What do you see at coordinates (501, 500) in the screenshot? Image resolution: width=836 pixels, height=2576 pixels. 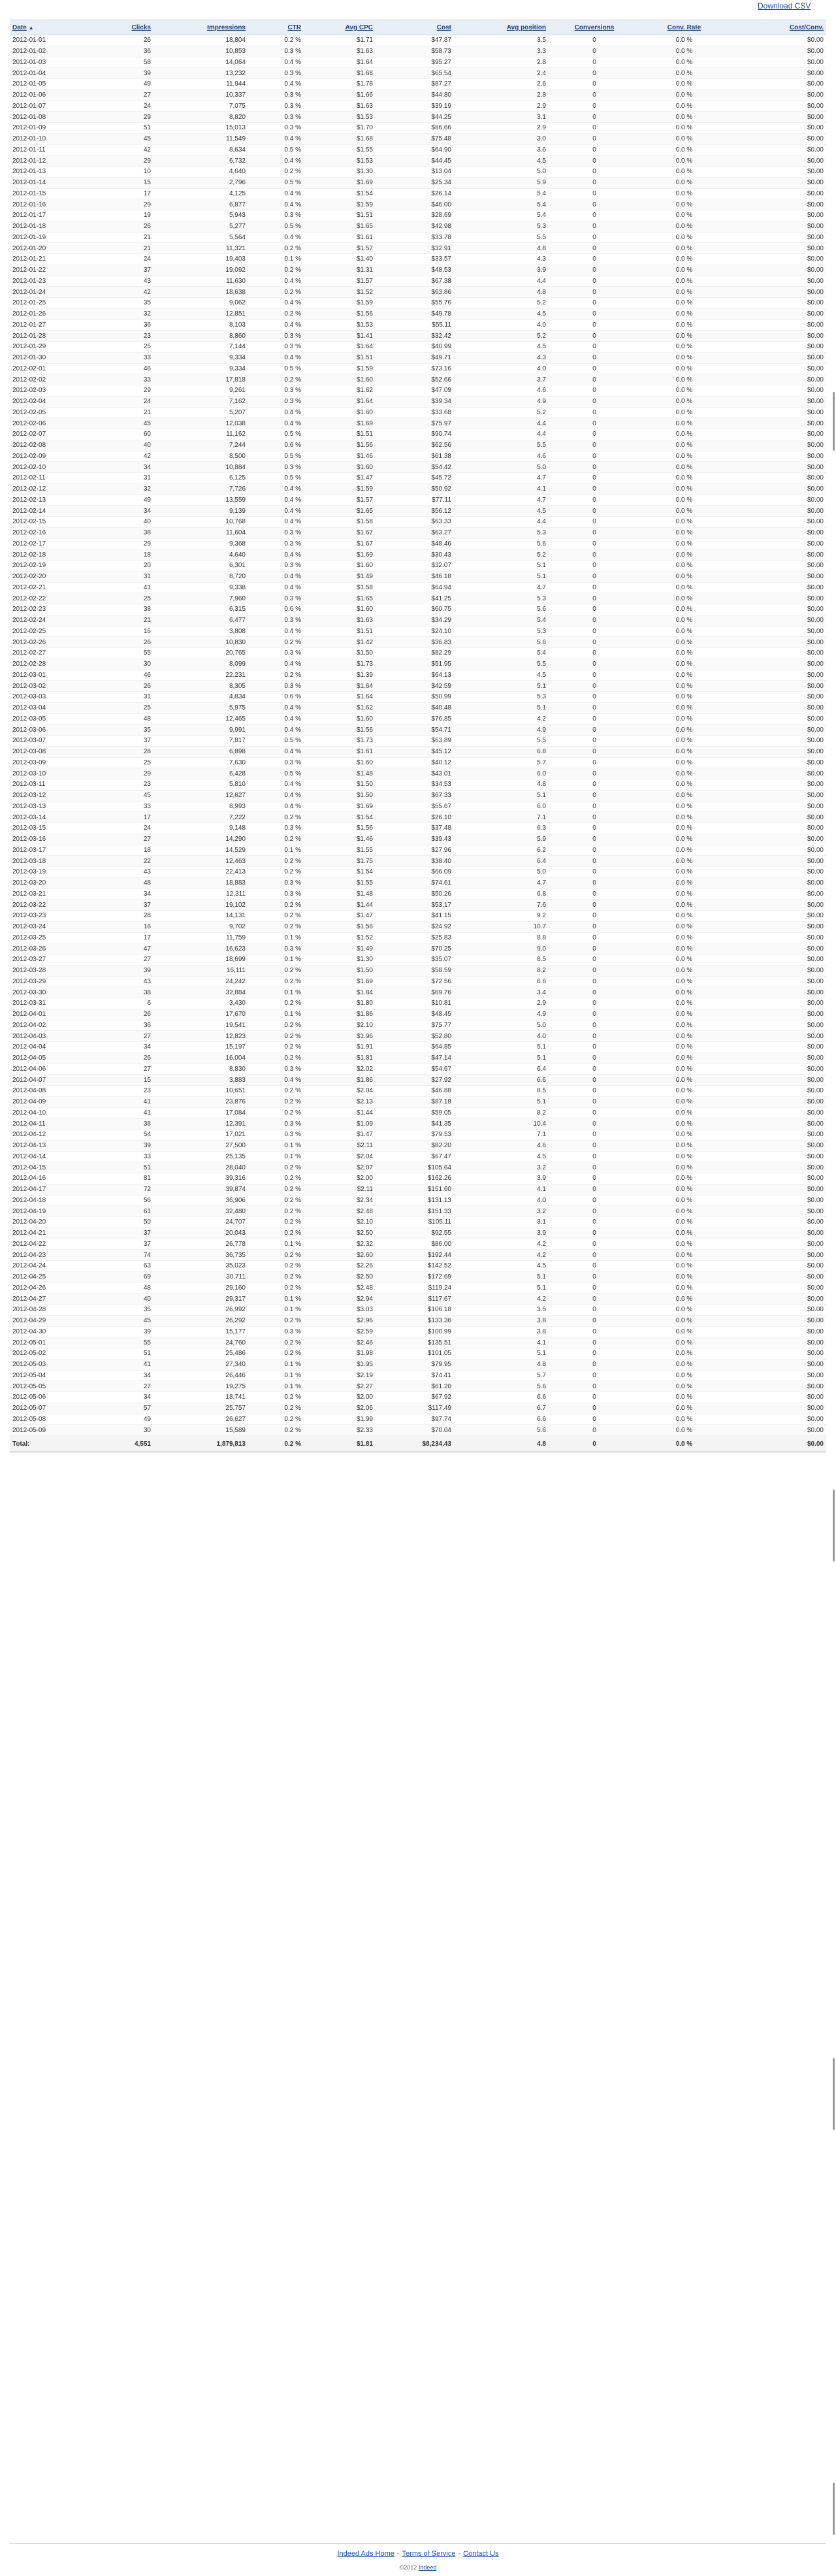 I see `cell-avg-position: 4.7` at bounding box center [501, 500].